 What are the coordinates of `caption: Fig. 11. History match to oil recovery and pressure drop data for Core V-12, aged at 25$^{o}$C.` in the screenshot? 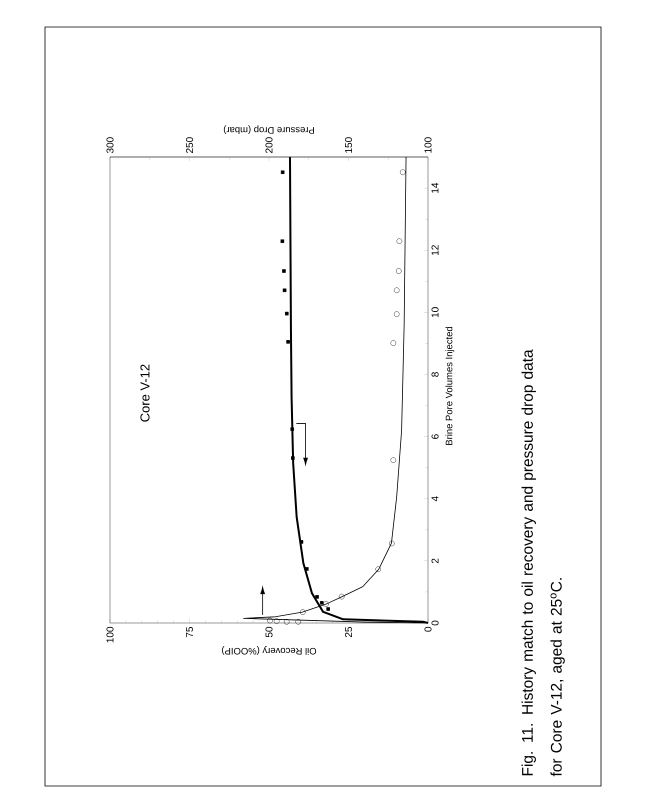 It's located at (543, 562).